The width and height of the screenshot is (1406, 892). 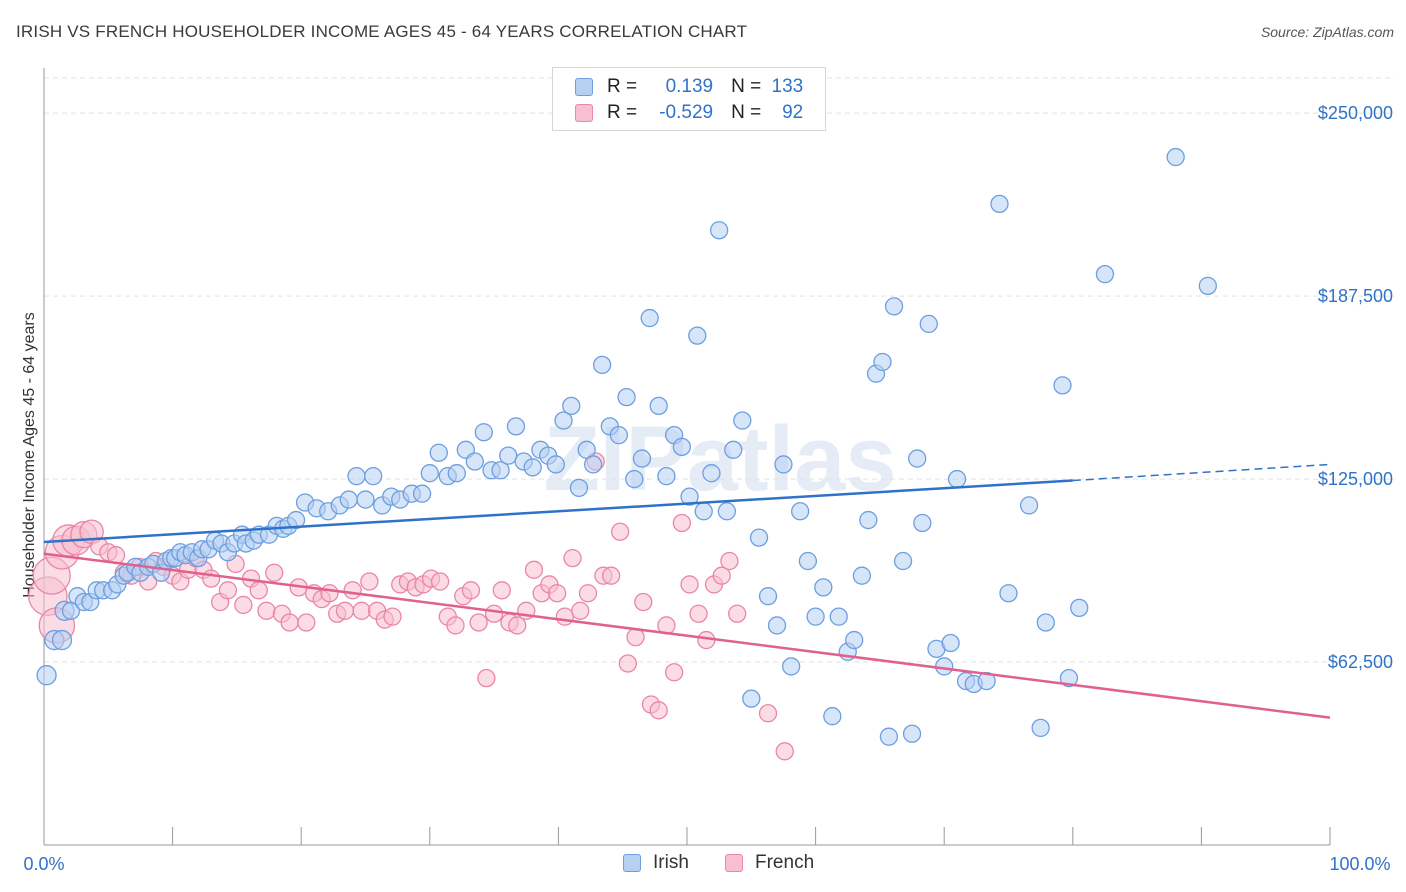 I want to click on correlation-legend: R = 0.139 N = 133 R = -0.529 N = 92, so click(x=689, y=99).